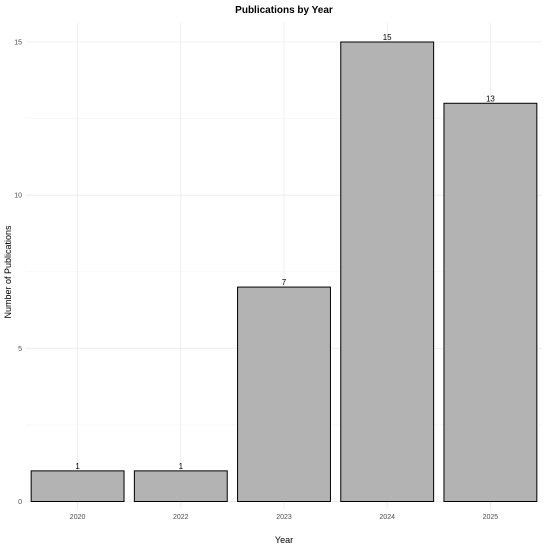 The image size is (550, 548). Describe the element at coordinates (77, 486) in the screenshot. I see `bar-2020` at that location.